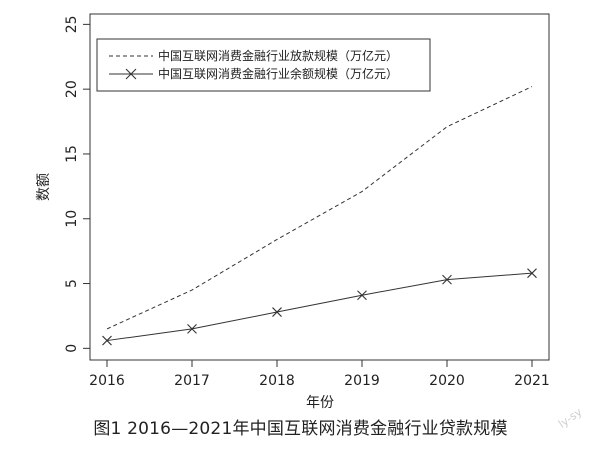  What do you see at coordinates (192, 381) in the screenshot?
I see `x-tick-label: 2017` at bounding box center [192, 381].